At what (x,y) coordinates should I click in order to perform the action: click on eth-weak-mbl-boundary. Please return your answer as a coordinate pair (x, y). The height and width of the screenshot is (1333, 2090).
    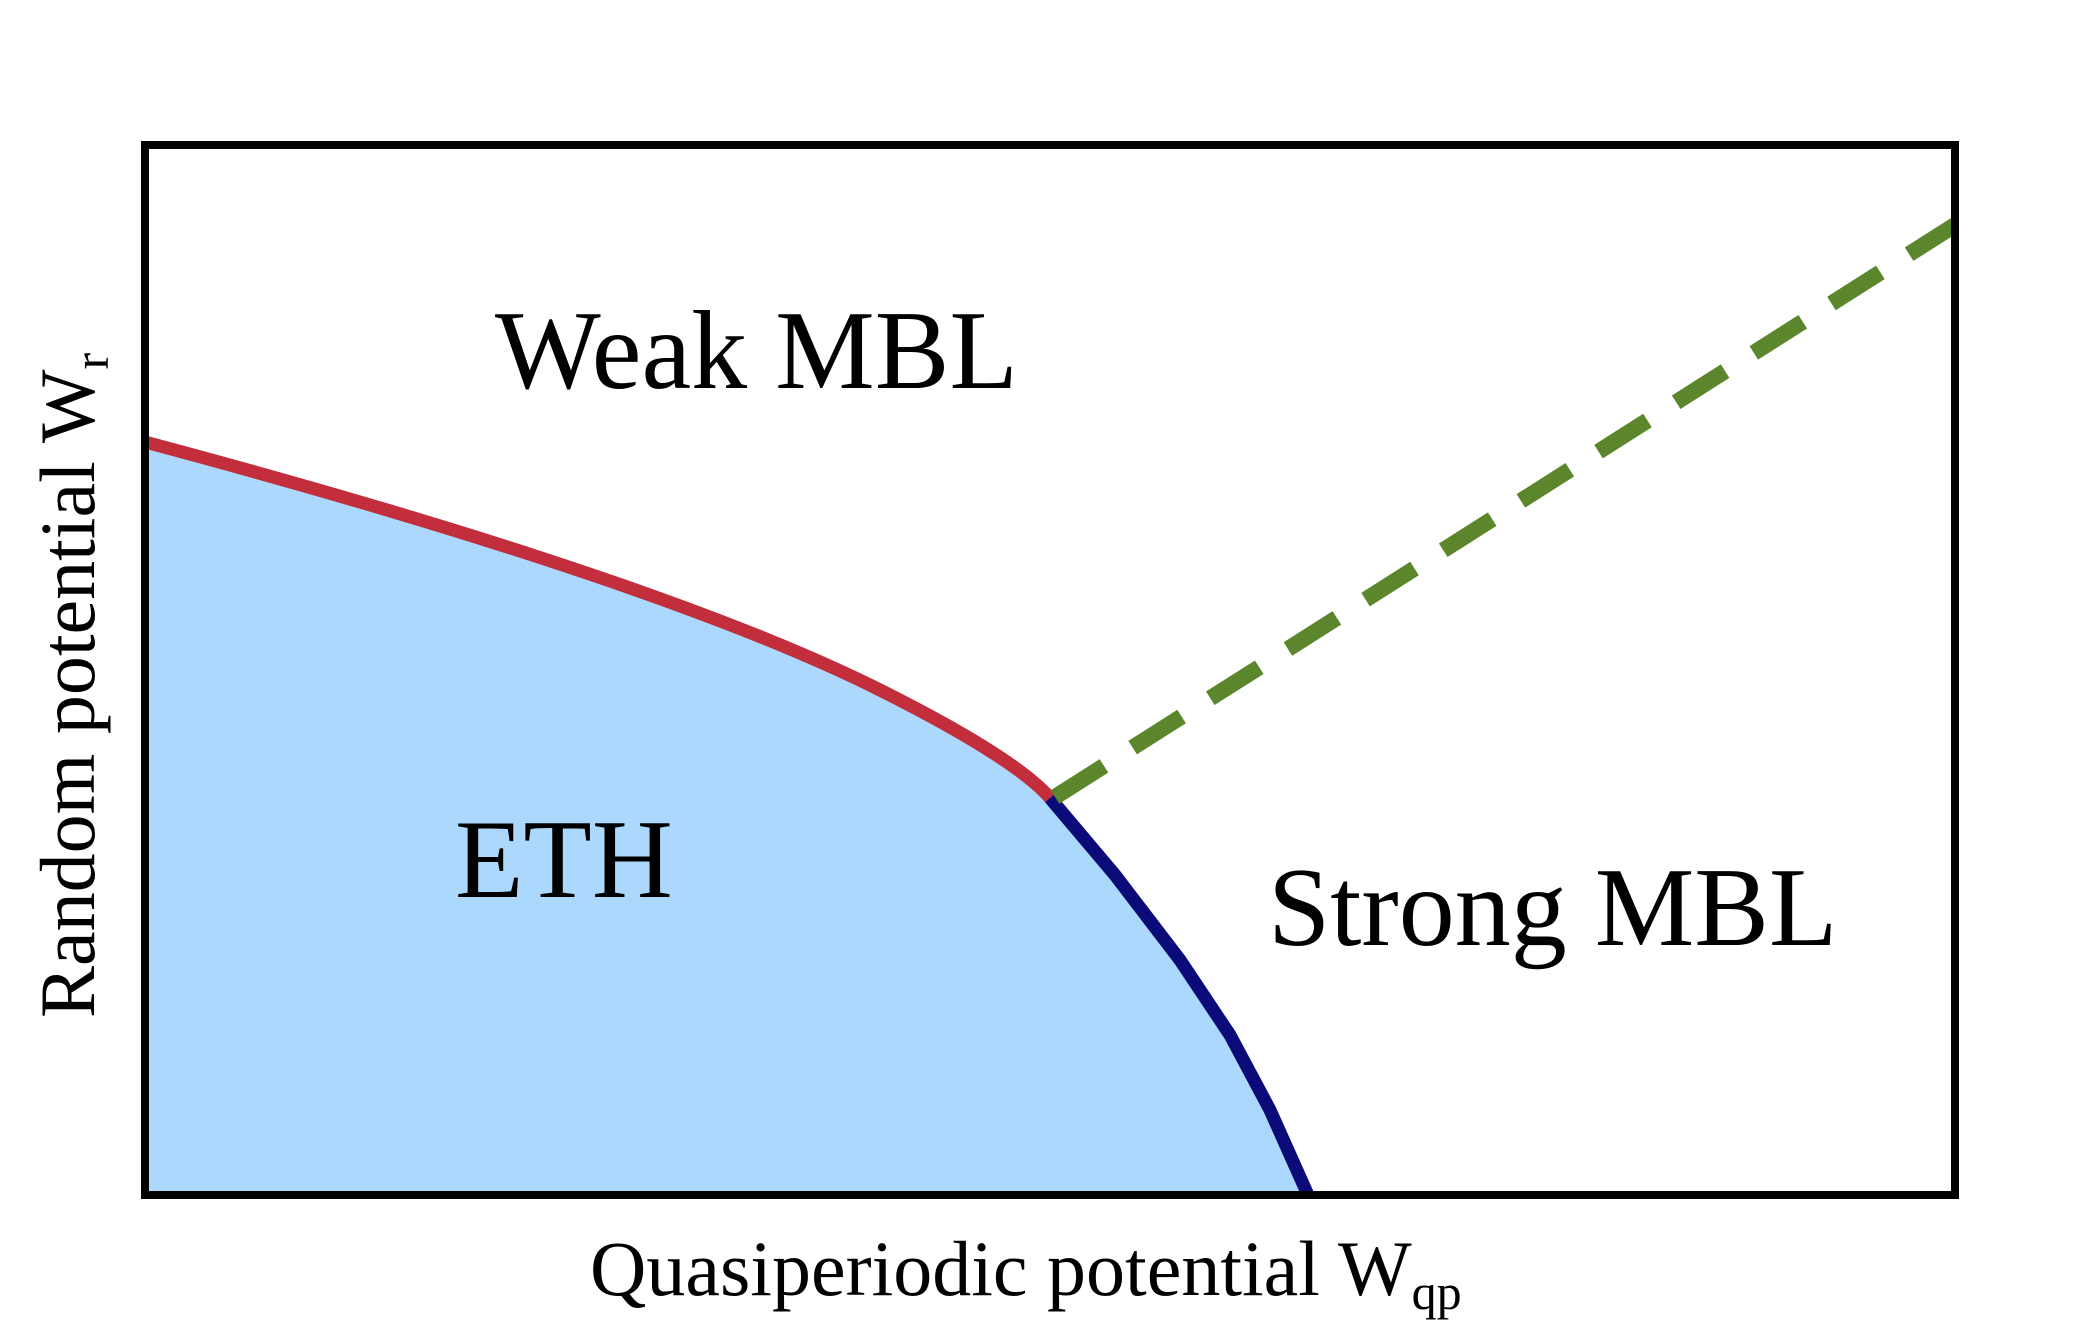
    Looking at the image, I should click on (599, 619).